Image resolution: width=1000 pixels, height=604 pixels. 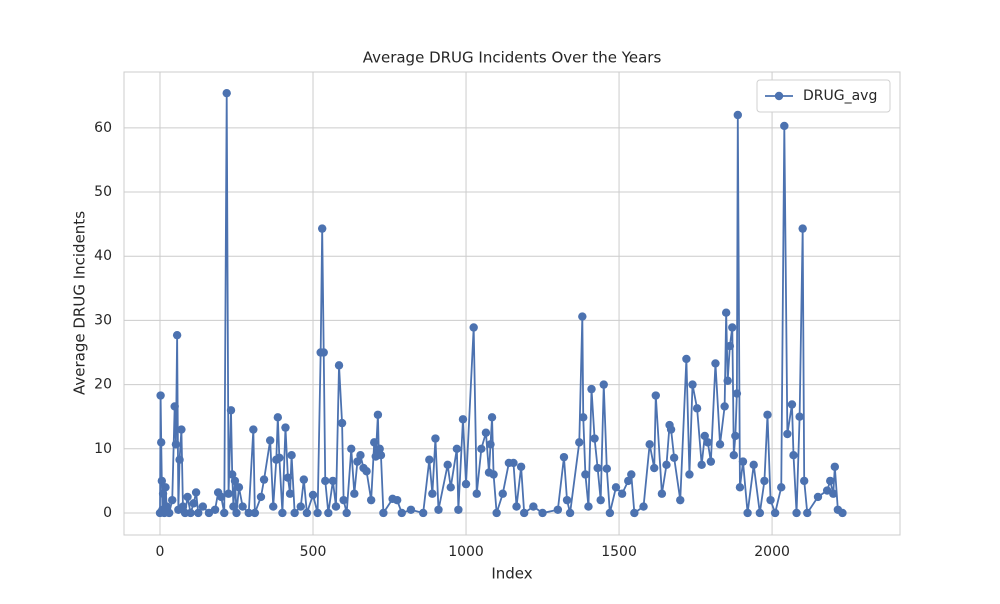 I want to click on x-tick-label: 1500, so click(x=619, y=552).